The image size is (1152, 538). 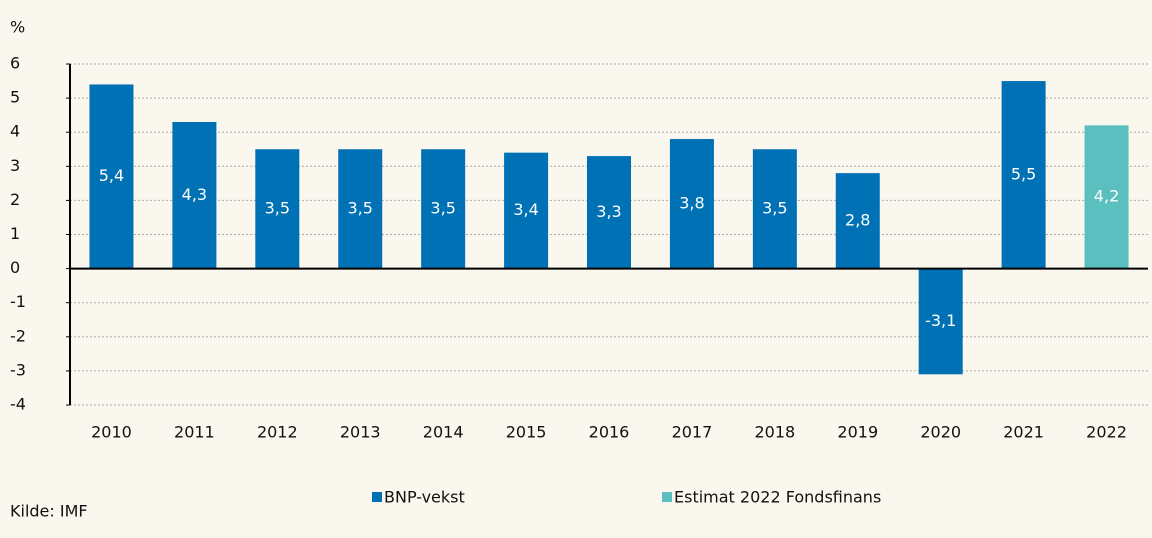 What do you see at coordinates (443, 432) in the screenshot?
I see `x-tick-label: 2014` at bounding box center [443, 432].